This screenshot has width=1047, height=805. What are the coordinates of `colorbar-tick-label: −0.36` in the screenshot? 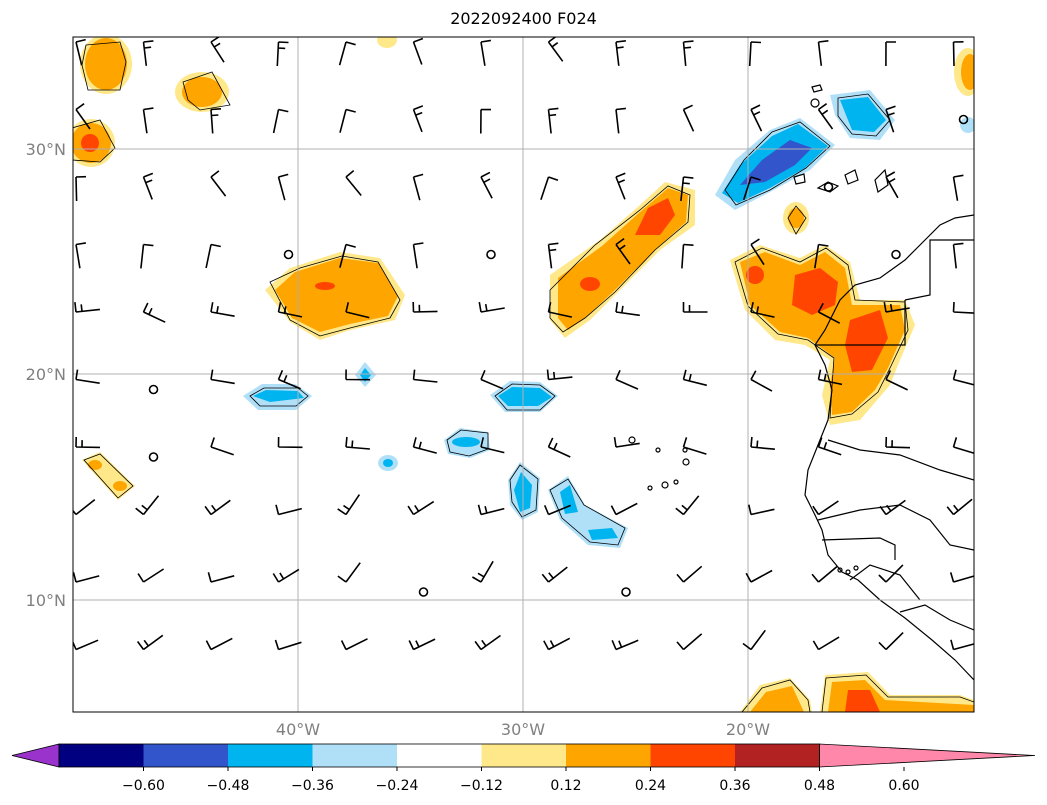 It's located at (312, 786).